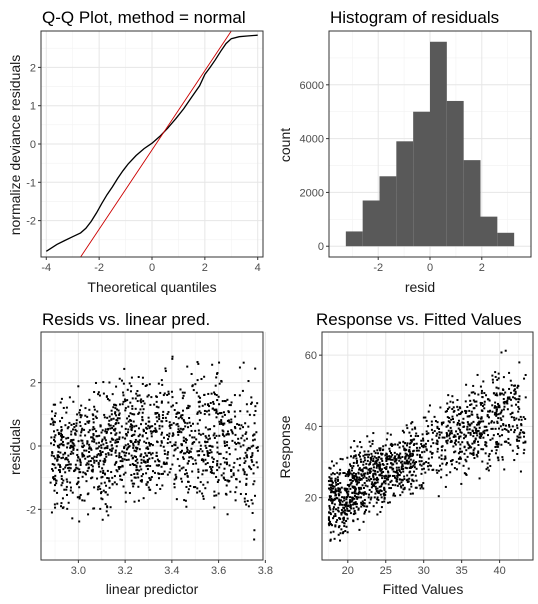 The height and width of the screenshot is (604, 538). What do you see at coordinates (46, 268) in the screenshot?
I see `x-tick-label: -4` at bounding box center [46, 268].